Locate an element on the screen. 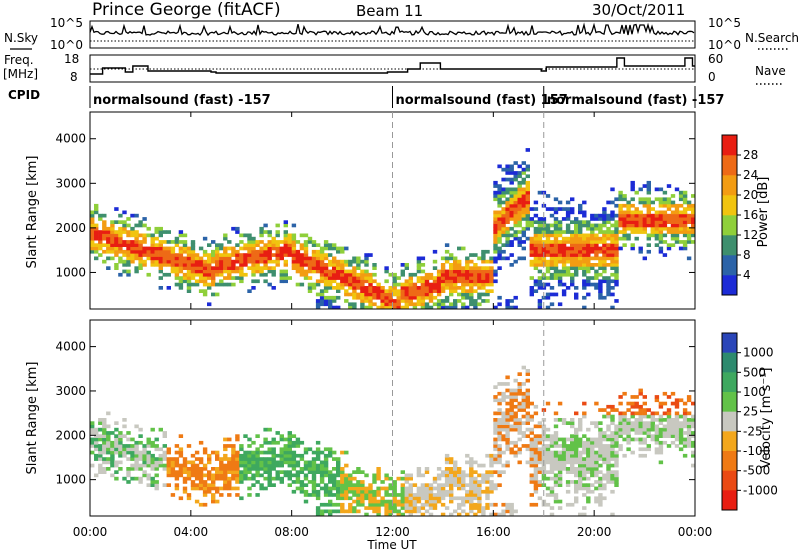  station-title: Prince George (fitACF) is located at coordinates (186, 10).